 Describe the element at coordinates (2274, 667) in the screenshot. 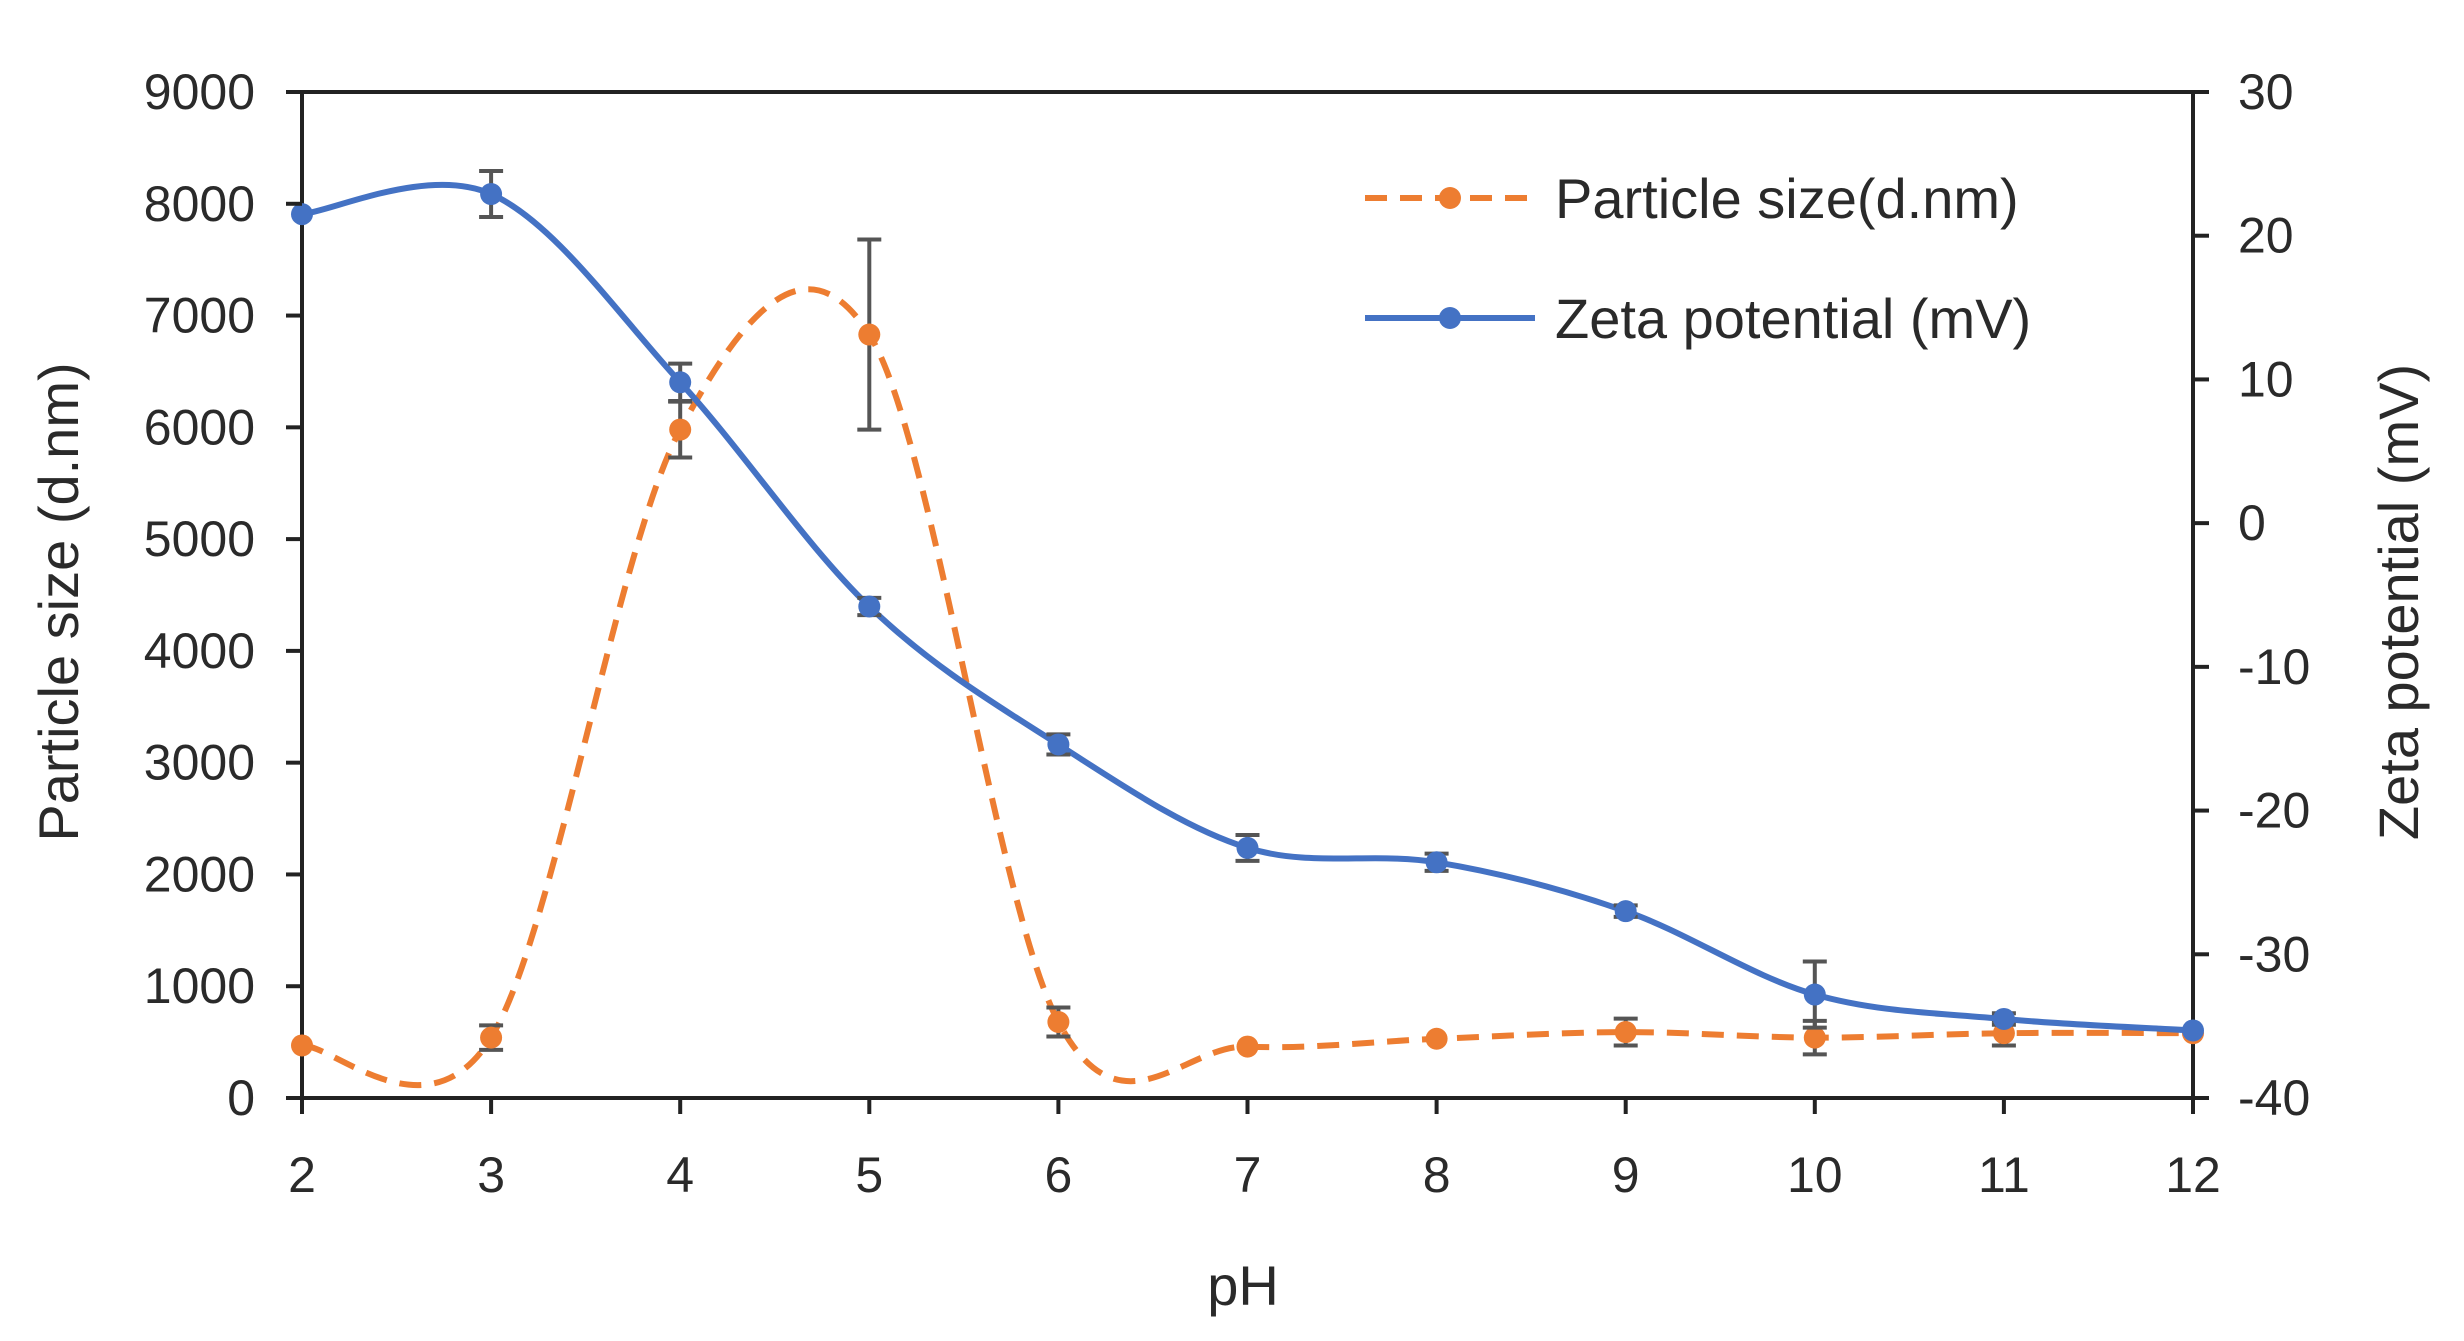

I see `y2-tick-label: -10` at that location.